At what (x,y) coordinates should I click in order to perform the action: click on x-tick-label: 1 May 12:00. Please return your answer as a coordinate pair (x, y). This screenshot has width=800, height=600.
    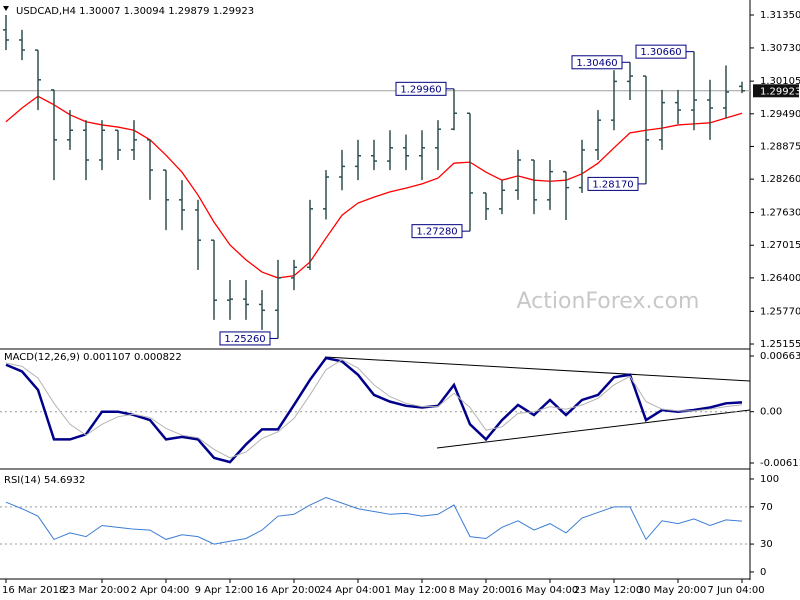
    Looking at the image, I should click on (416, 590).